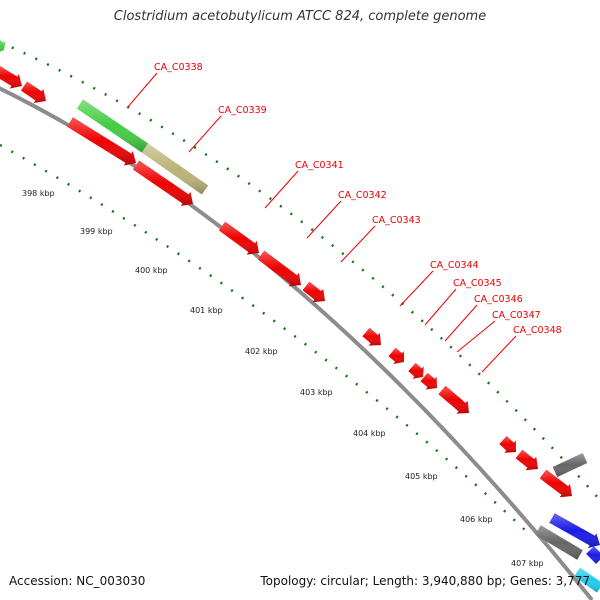 This screenshot has width=600, height=600. Describe the element at coordinates (362, 195) in the screenshot. I see `gene-label-ca-c0342: CA_C0342` at that location.